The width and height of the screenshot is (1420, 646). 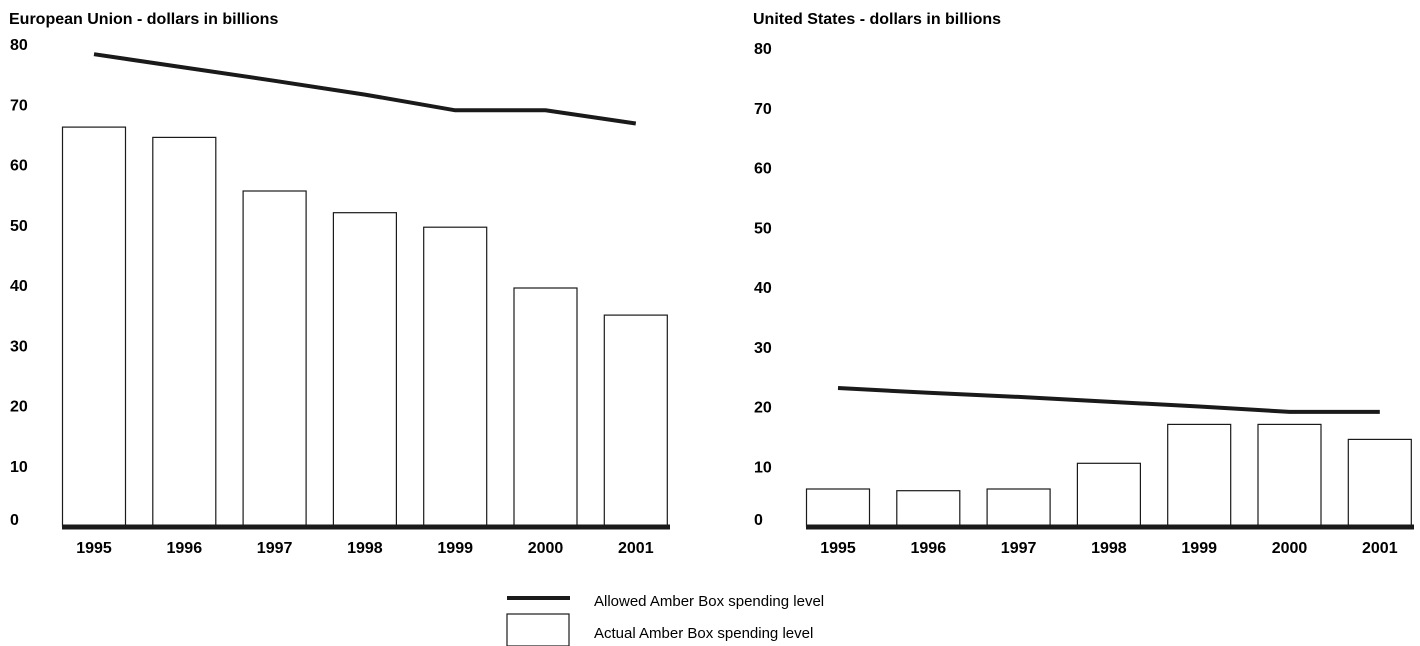 I want to click on eu-y-tick-label: 30, so click(x=19, y=346).